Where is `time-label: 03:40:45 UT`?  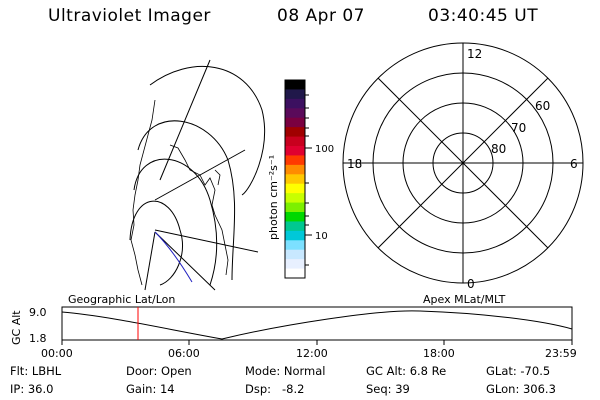 time-label: 03:40:45 UT is located at coordinates (483, 16).